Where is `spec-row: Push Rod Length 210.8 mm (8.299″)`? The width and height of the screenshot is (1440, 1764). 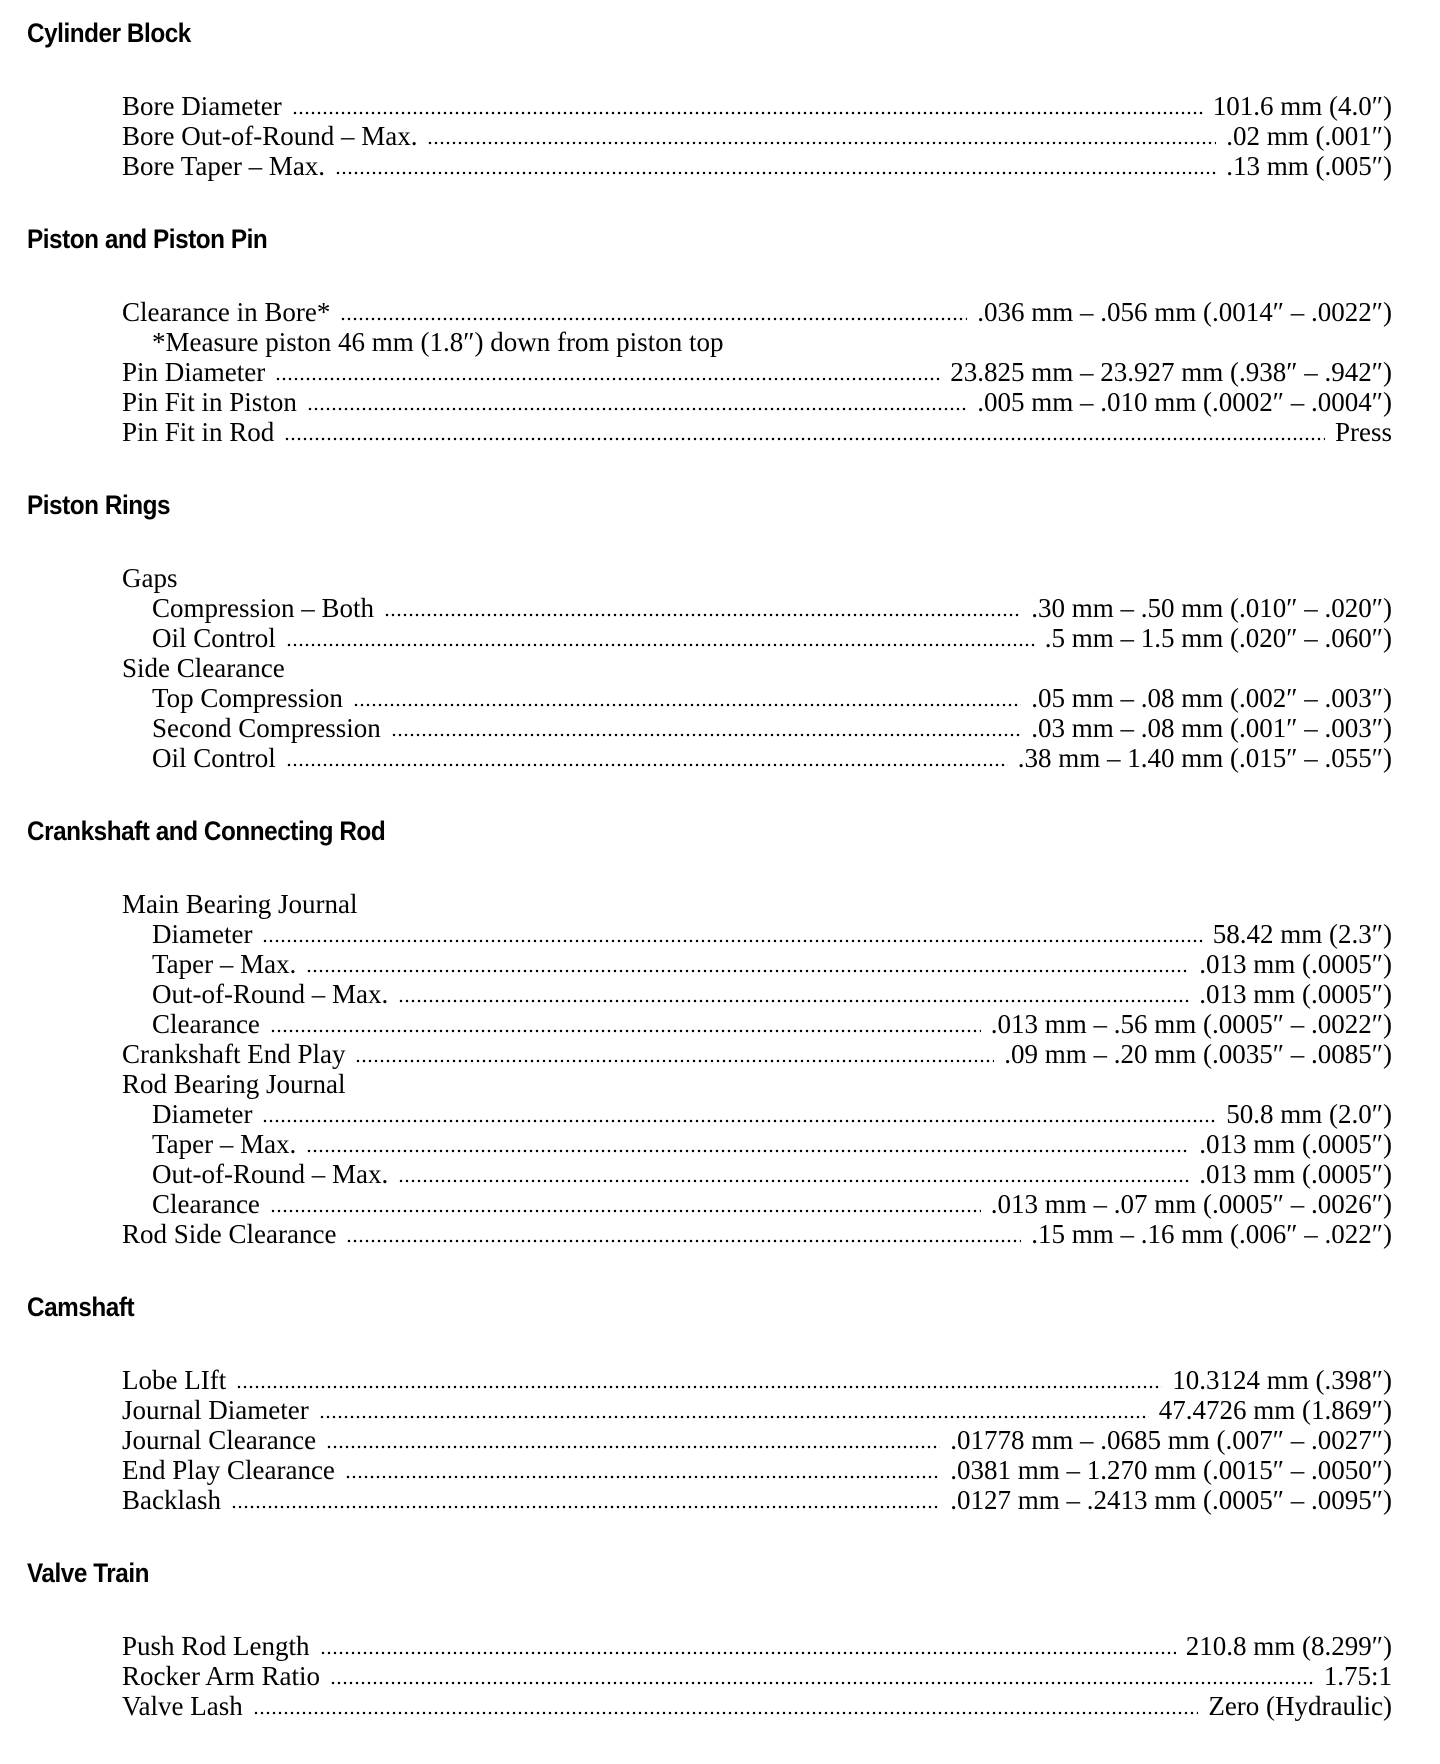
spec-row: Push Rod Length 210.8 mm (8.299″) is located at coordinates (720, 1646).